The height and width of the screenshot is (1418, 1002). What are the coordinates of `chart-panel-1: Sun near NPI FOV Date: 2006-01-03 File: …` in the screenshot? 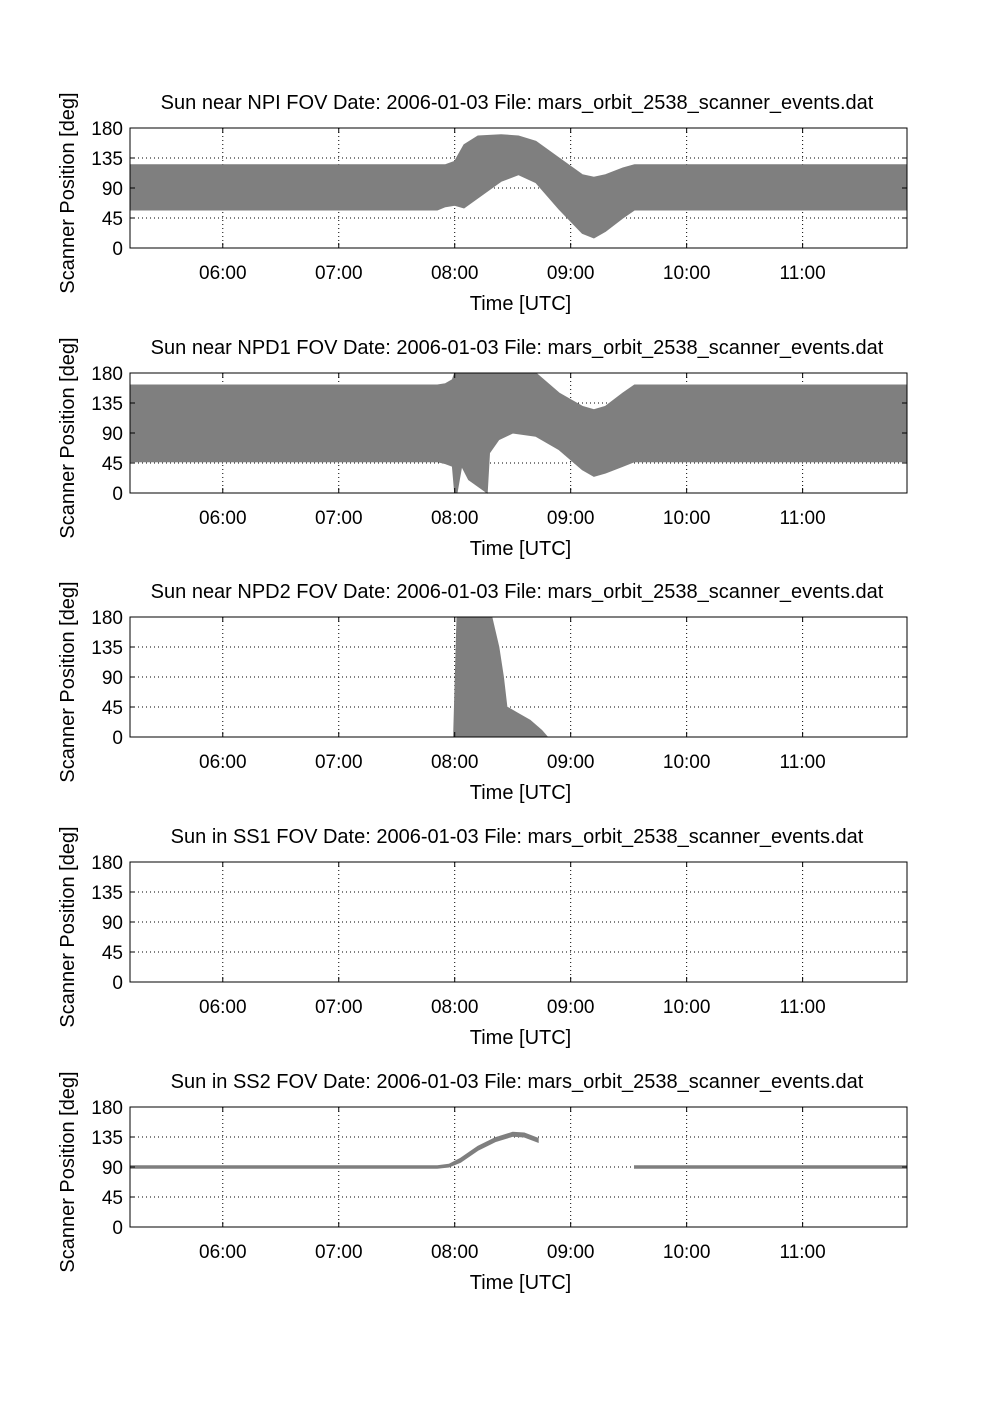 It's located at (482, 203).